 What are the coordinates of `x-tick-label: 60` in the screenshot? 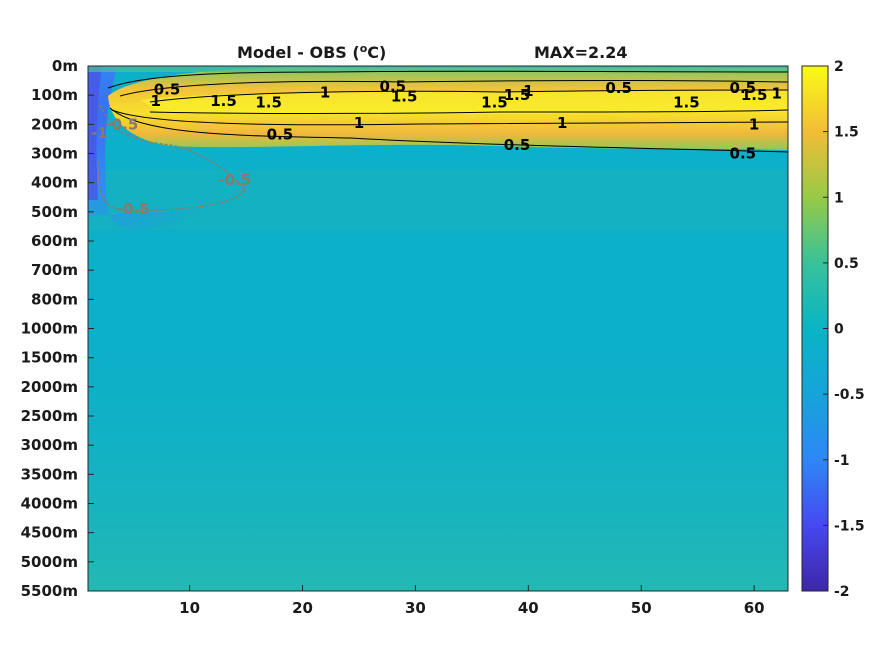 It's located at (754, 608).